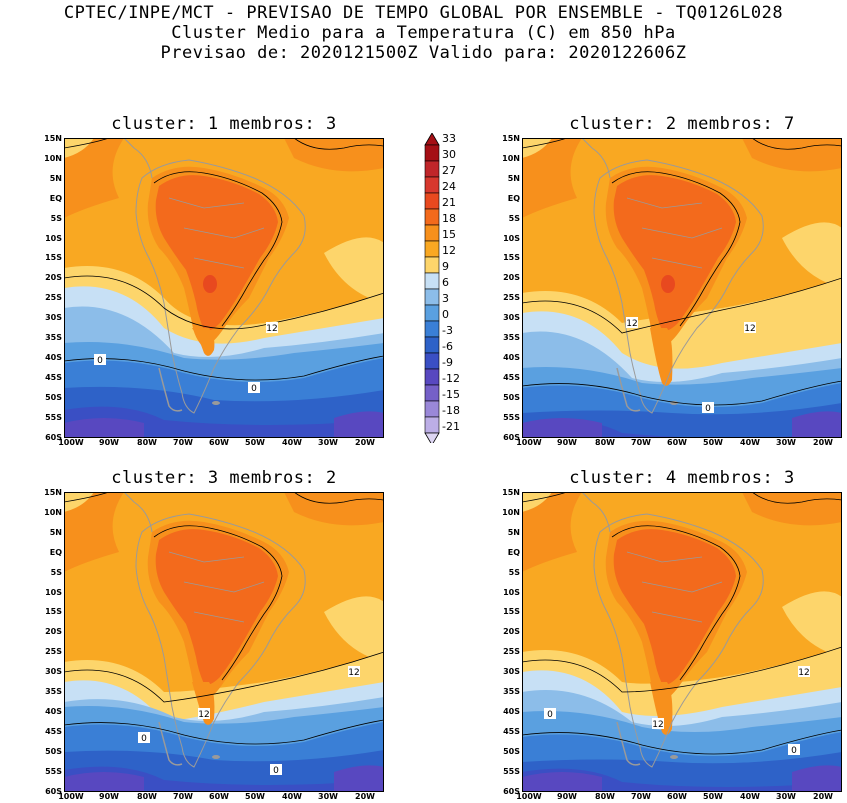 This screenshot has width=847, height=803. What do you see at coordinates (823, 442) in the screenshot?
I see `lon-tick-label: 20W` at bounding box center [823, 442].